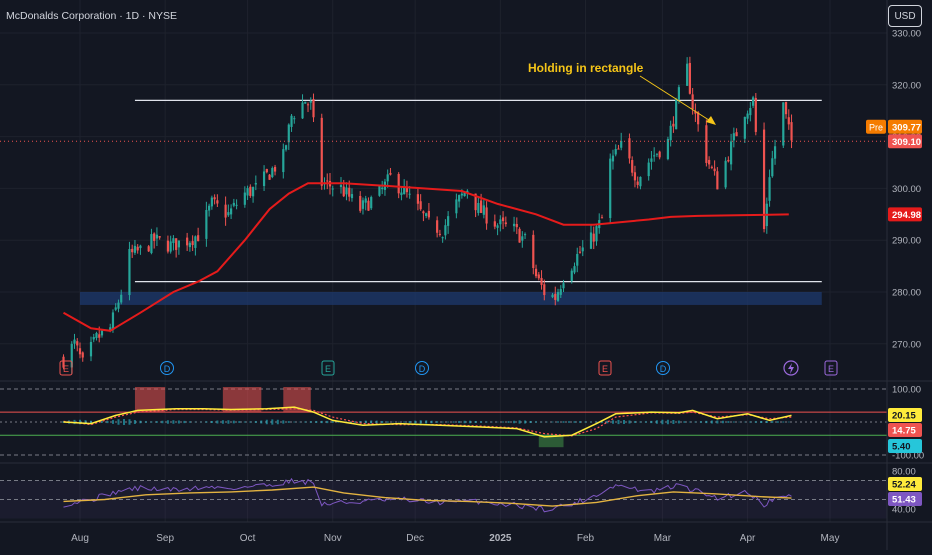 This screenshot has height=555, width=932. I want to click on dividend-marker: D, so click(167, 368).